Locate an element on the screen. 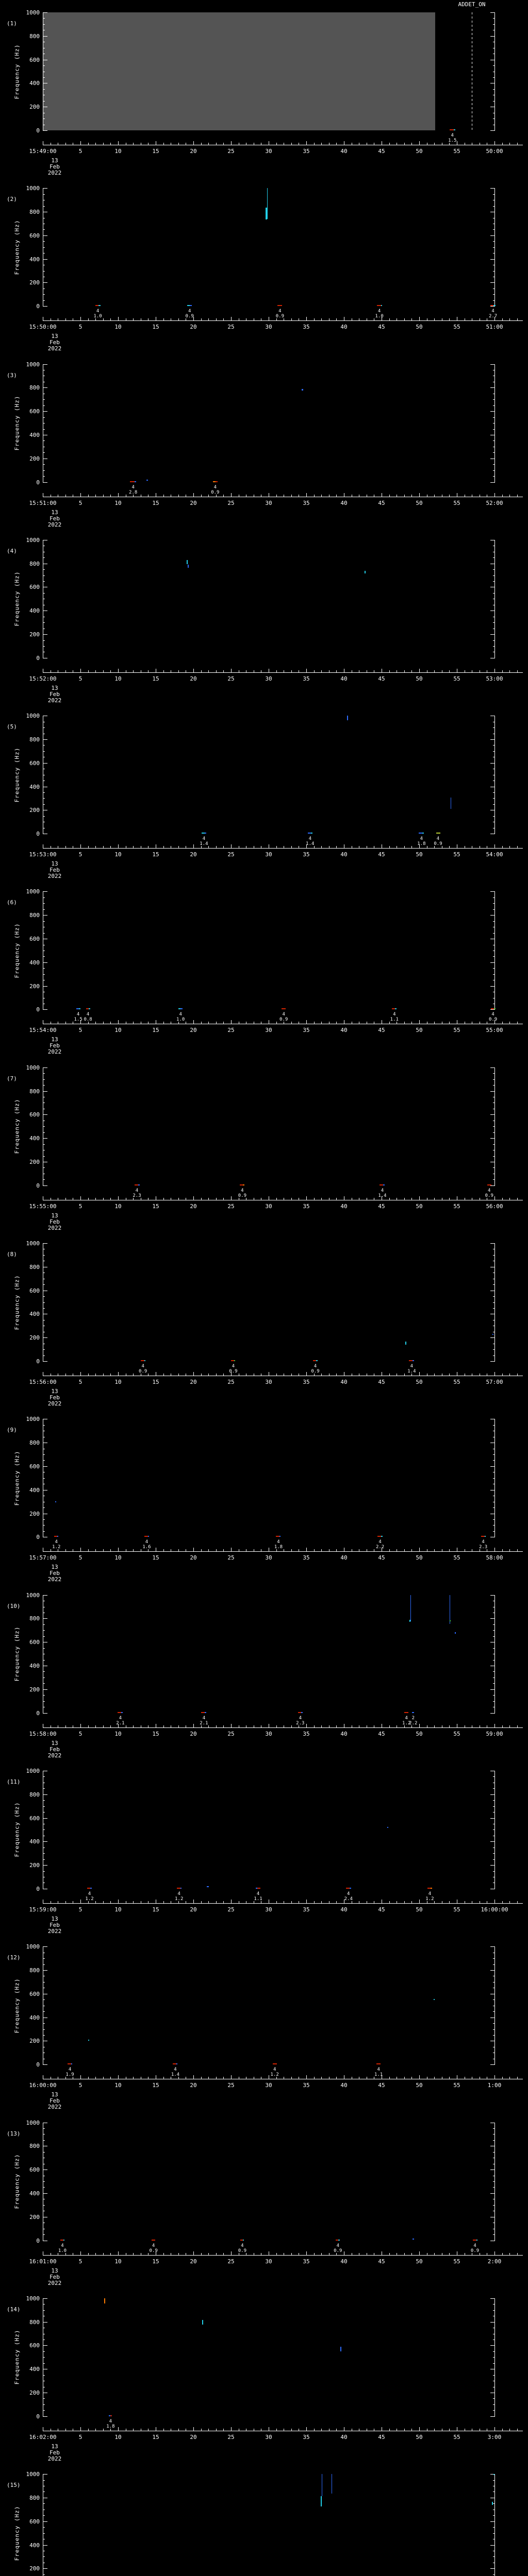 Image resolution: width=528 pixels, height=2576 pixels. y-axis-right is located at coordinates (494, 71).